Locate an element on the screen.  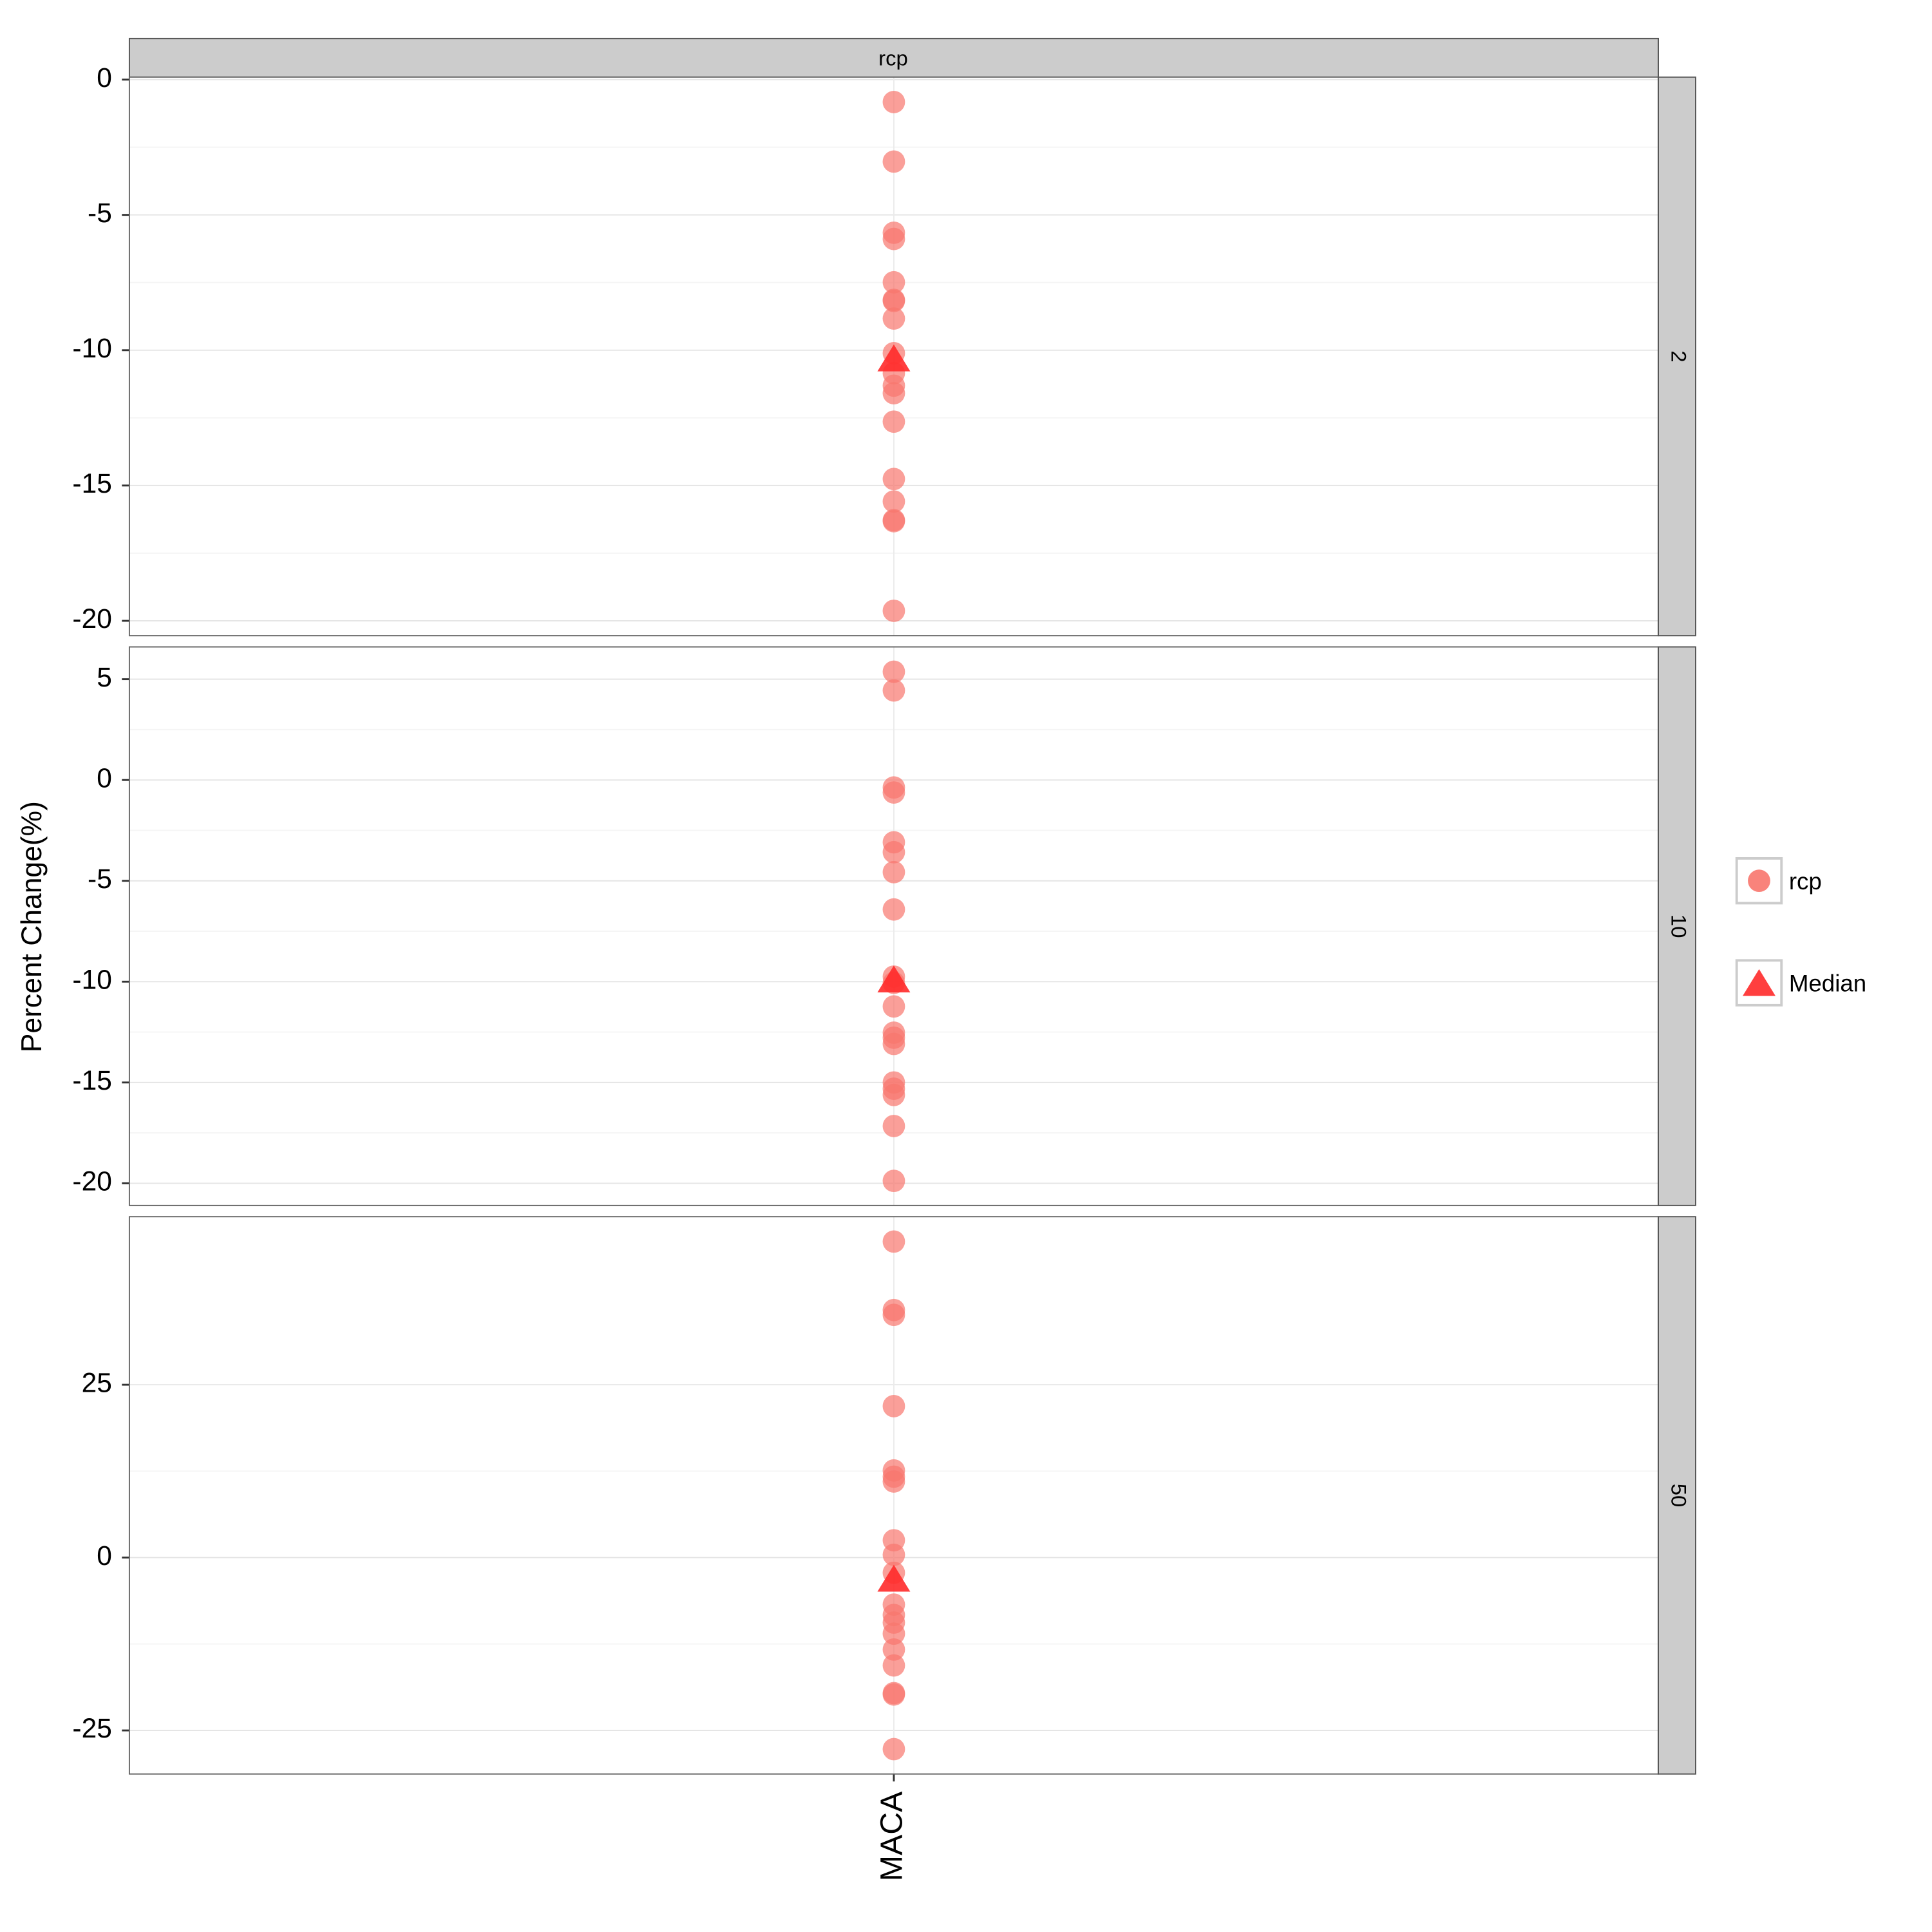
facet-label: 2 is located at coordinates (1678, 356).